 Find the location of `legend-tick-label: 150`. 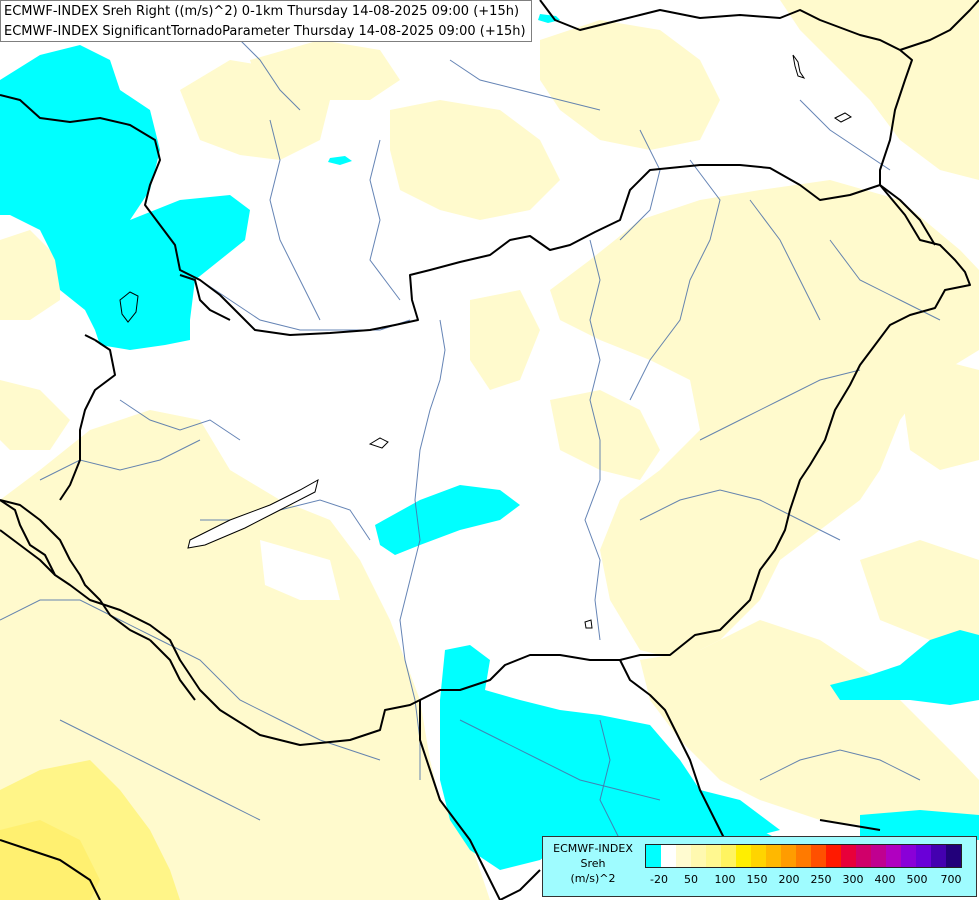

legend-tick-label: 150 is located at coordinates (757, 879).